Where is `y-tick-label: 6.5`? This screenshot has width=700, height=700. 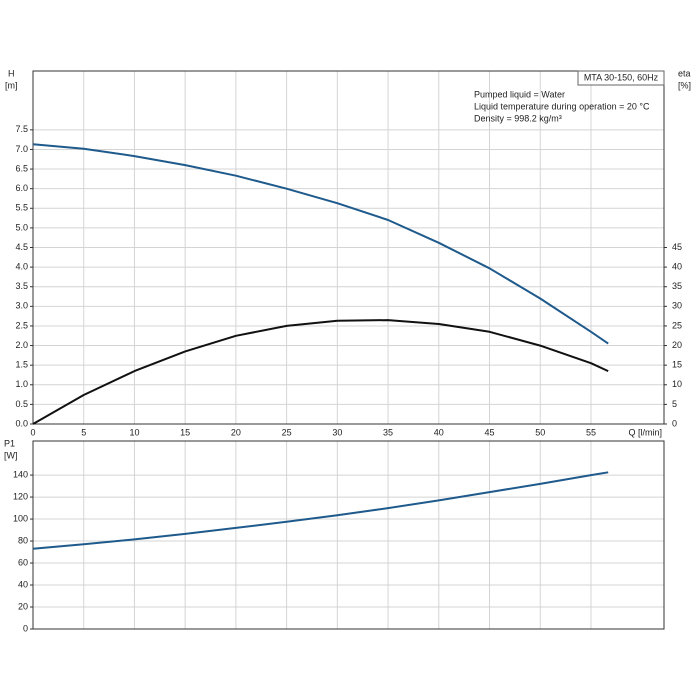
y-tick-label: 6.5 is located at coordinates (21, 168).